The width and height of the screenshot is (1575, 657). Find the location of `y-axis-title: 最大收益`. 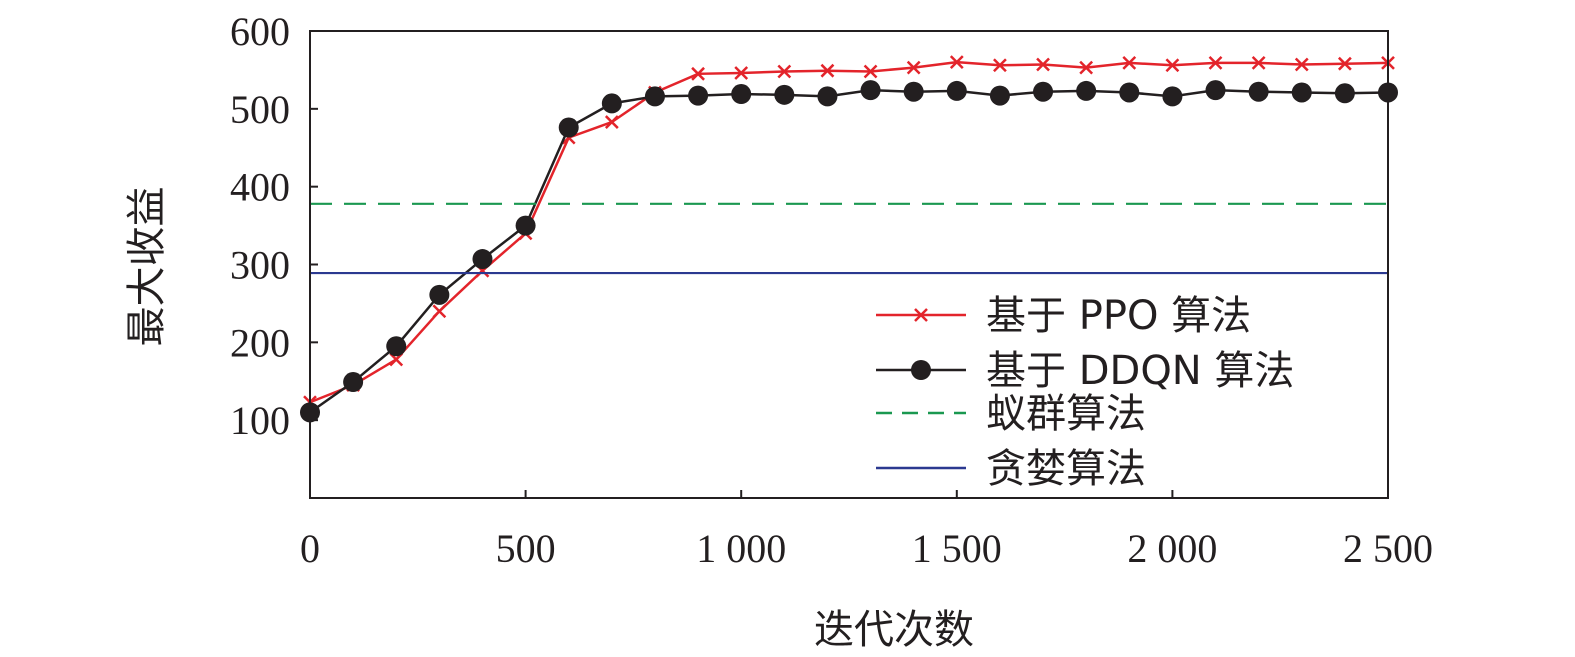

y-axis-title: 最大收益 is located at coordinates (147, 267).